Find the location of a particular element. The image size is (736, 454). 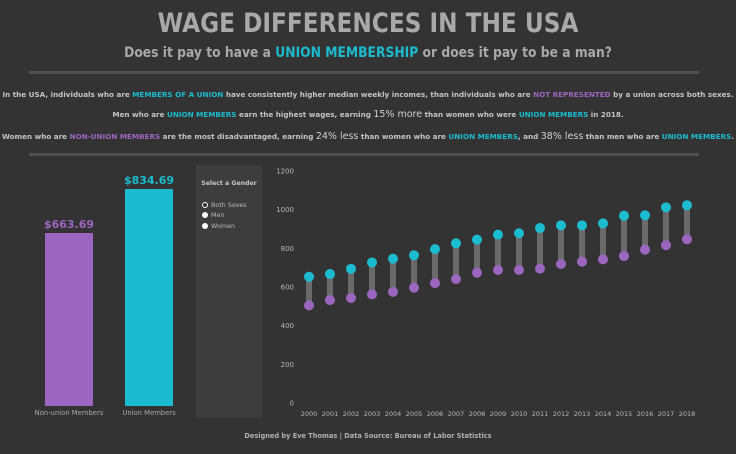

x-tick-label: 2008 is located at coordinates (477, 414).